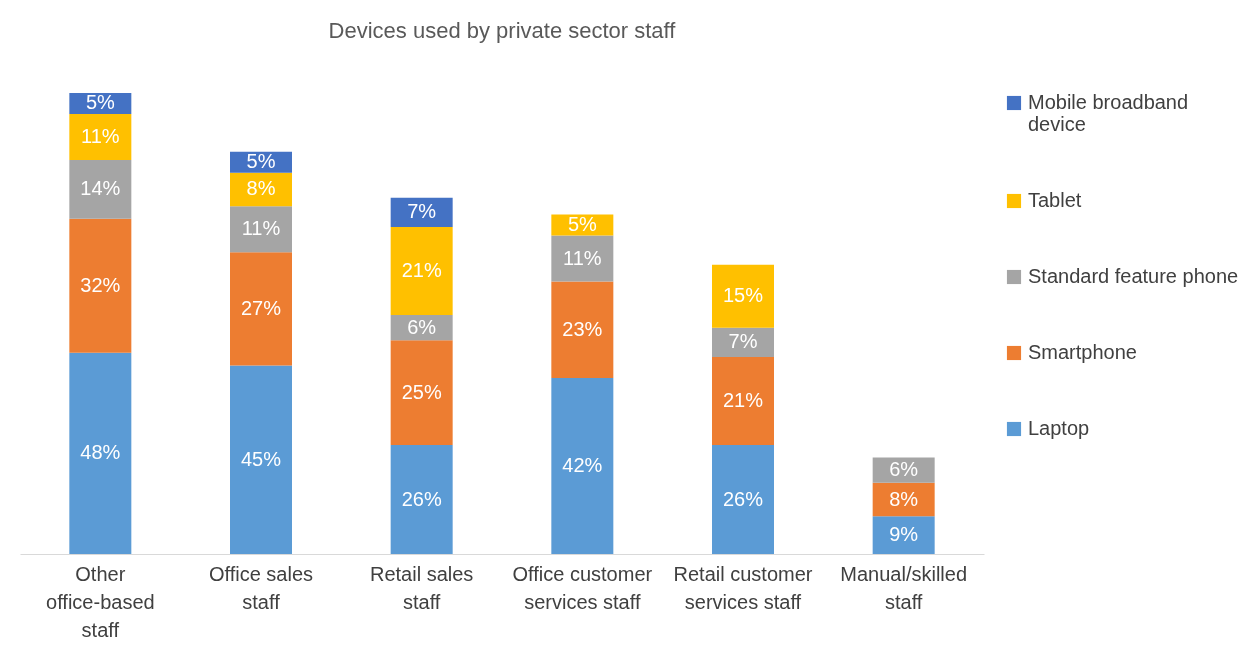 The height and width of the screenshot is (653, 1259). Describe the element at coordinates (1059, 428) in the screenshot. I see `legend-label: Laptop` at that location.